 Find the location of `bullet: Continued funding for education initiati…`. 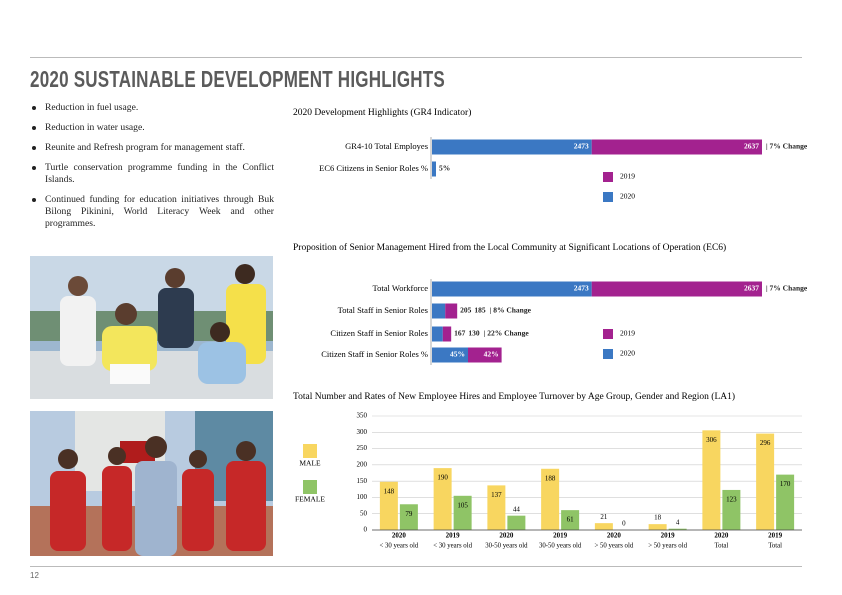

bullet: Continued funding for education initiati… is located at coordinates (152, 212).